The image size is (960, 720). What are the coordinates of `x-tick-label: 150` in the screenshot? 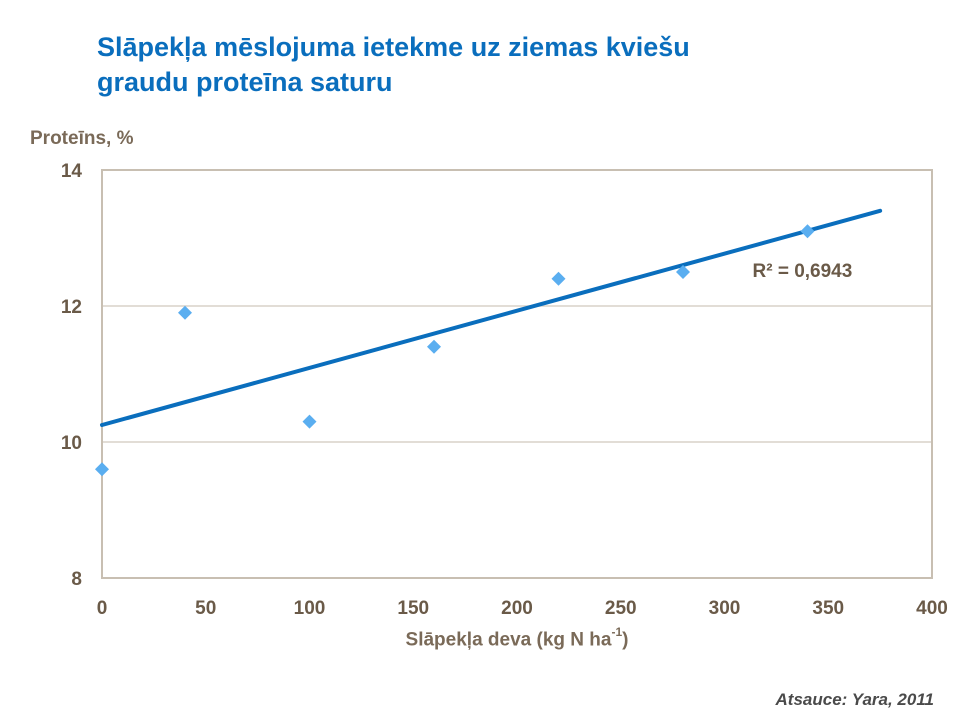 It's located at (413, 608).